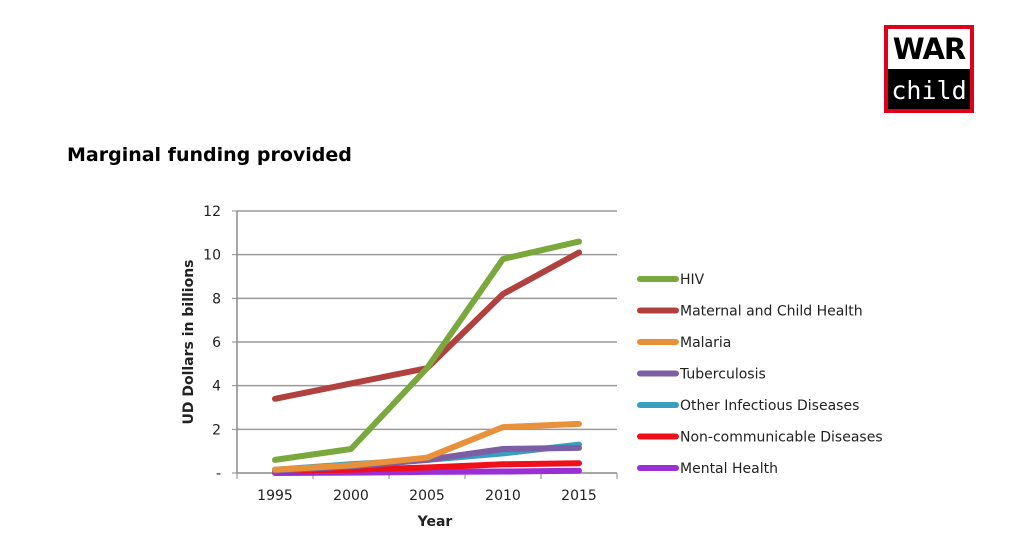  What do you see at coordinates (722, 375) in the screenshot?
I see `legend-label: Tuberculosis` at bounding box center [722, 375].